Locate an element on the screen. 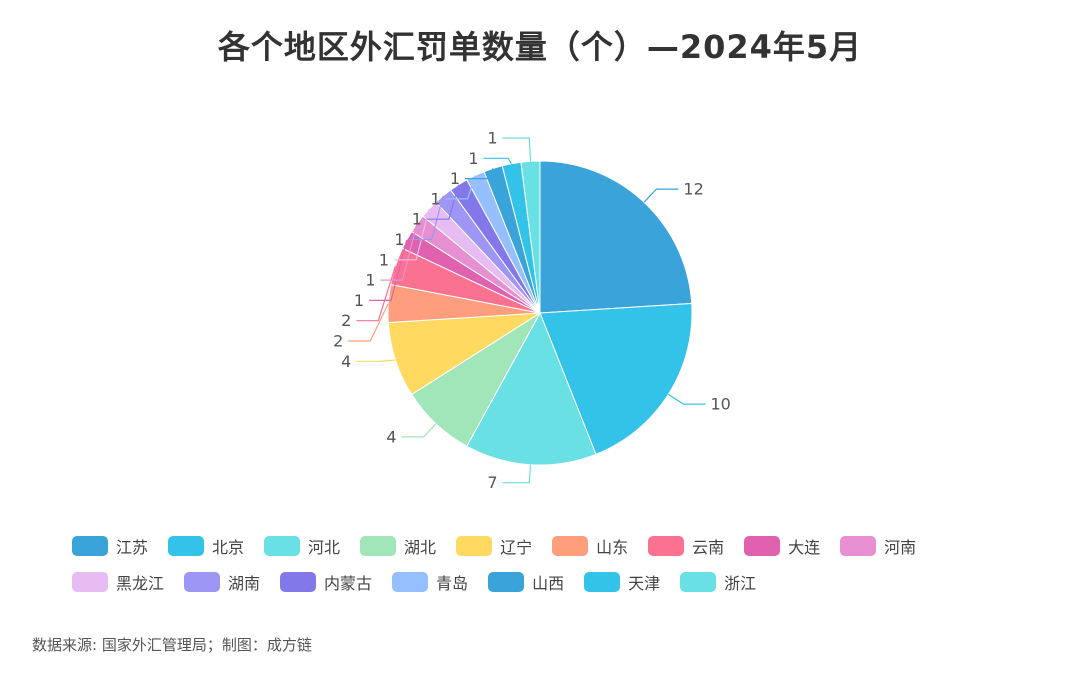  legend-label: 青岛 is located at coordinates (452, 583).